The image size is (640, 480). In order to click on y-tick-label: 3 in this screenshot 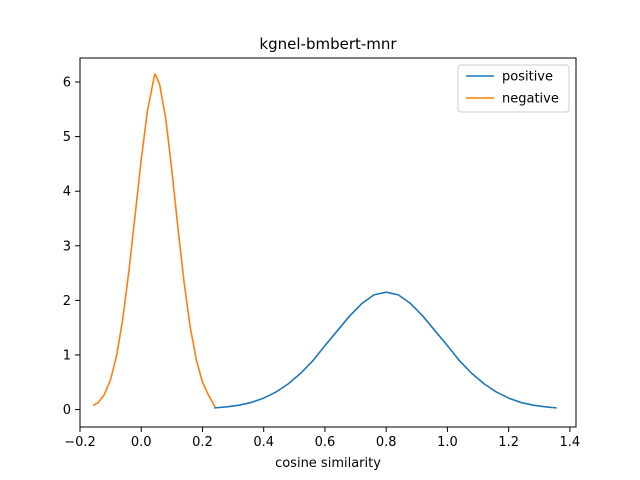, I will do `click(67, 246)`.